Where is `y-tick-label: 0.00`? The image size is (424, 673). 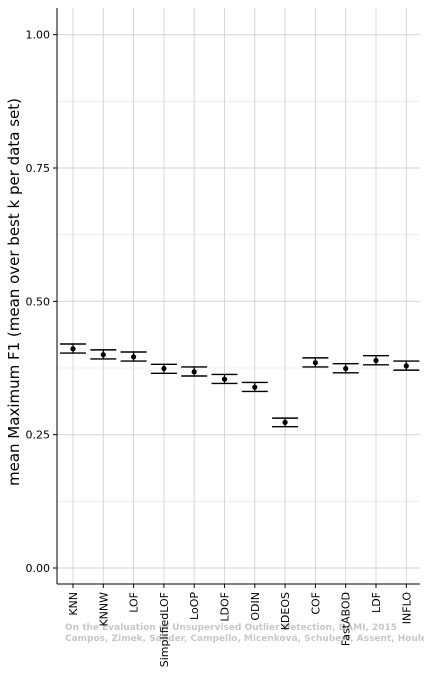 y-tick-label: 0.00 is located at coordinates (38, 568).